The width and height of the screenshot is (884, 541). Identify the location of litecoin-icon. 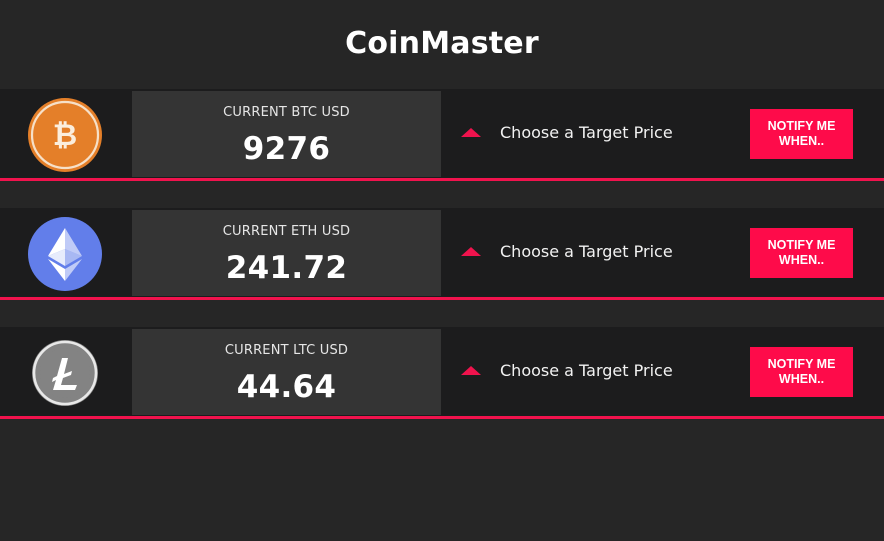
(65, 373).